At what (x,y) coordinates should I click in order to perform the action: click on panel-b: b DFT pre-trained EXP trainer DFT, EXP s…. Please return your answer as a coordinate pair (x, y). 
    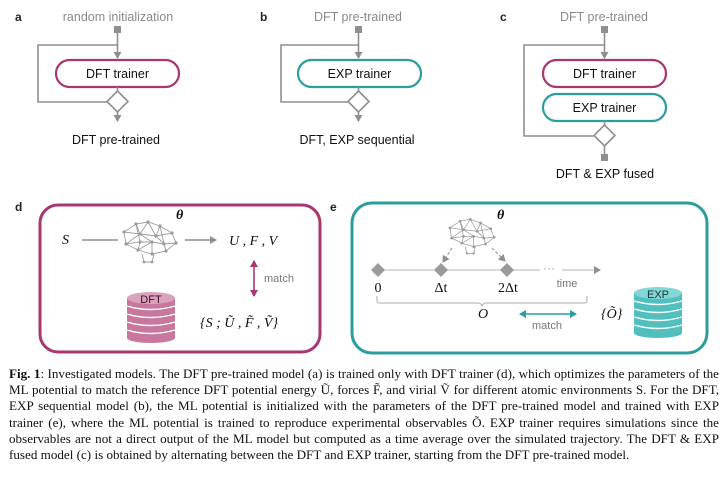
    Looking at the image, I should click on (341, 78).